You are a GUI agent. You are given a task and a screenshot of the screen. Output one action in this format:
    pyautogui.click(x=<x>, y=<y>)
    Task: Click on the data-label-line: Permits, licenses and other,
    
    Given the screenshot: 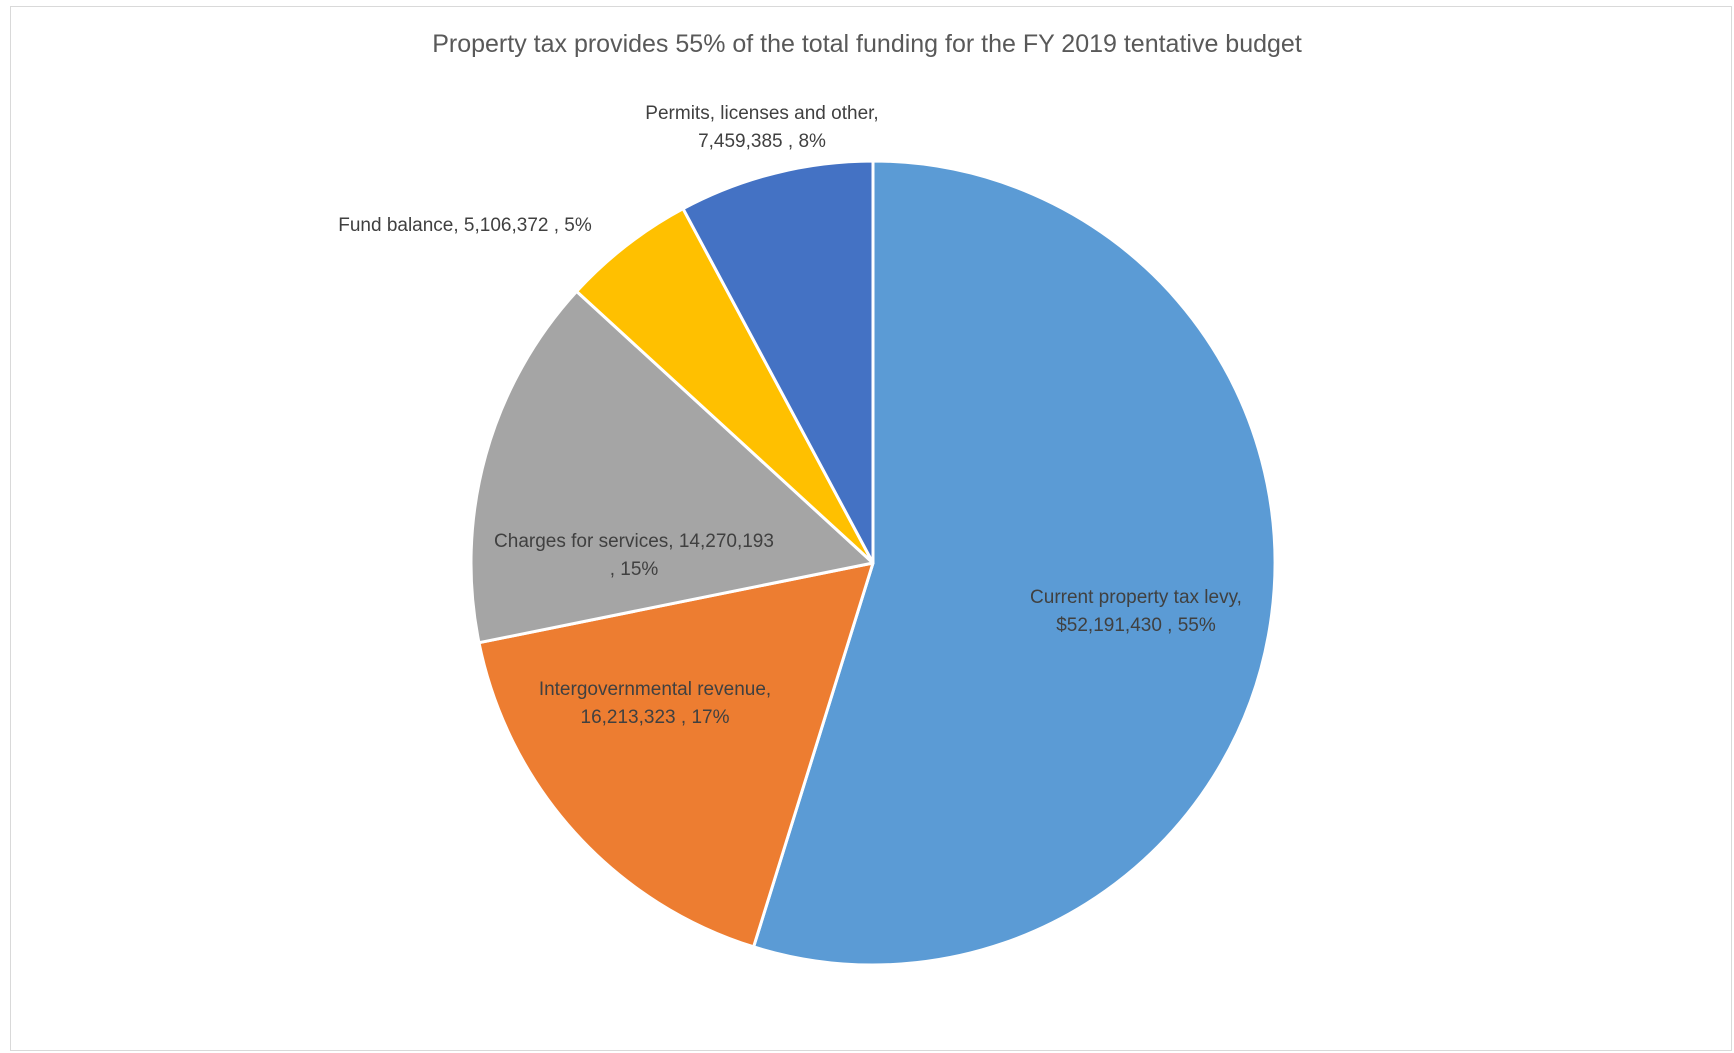 What is the action you would take?
    pyautogui.click(x=761, y=113)
    